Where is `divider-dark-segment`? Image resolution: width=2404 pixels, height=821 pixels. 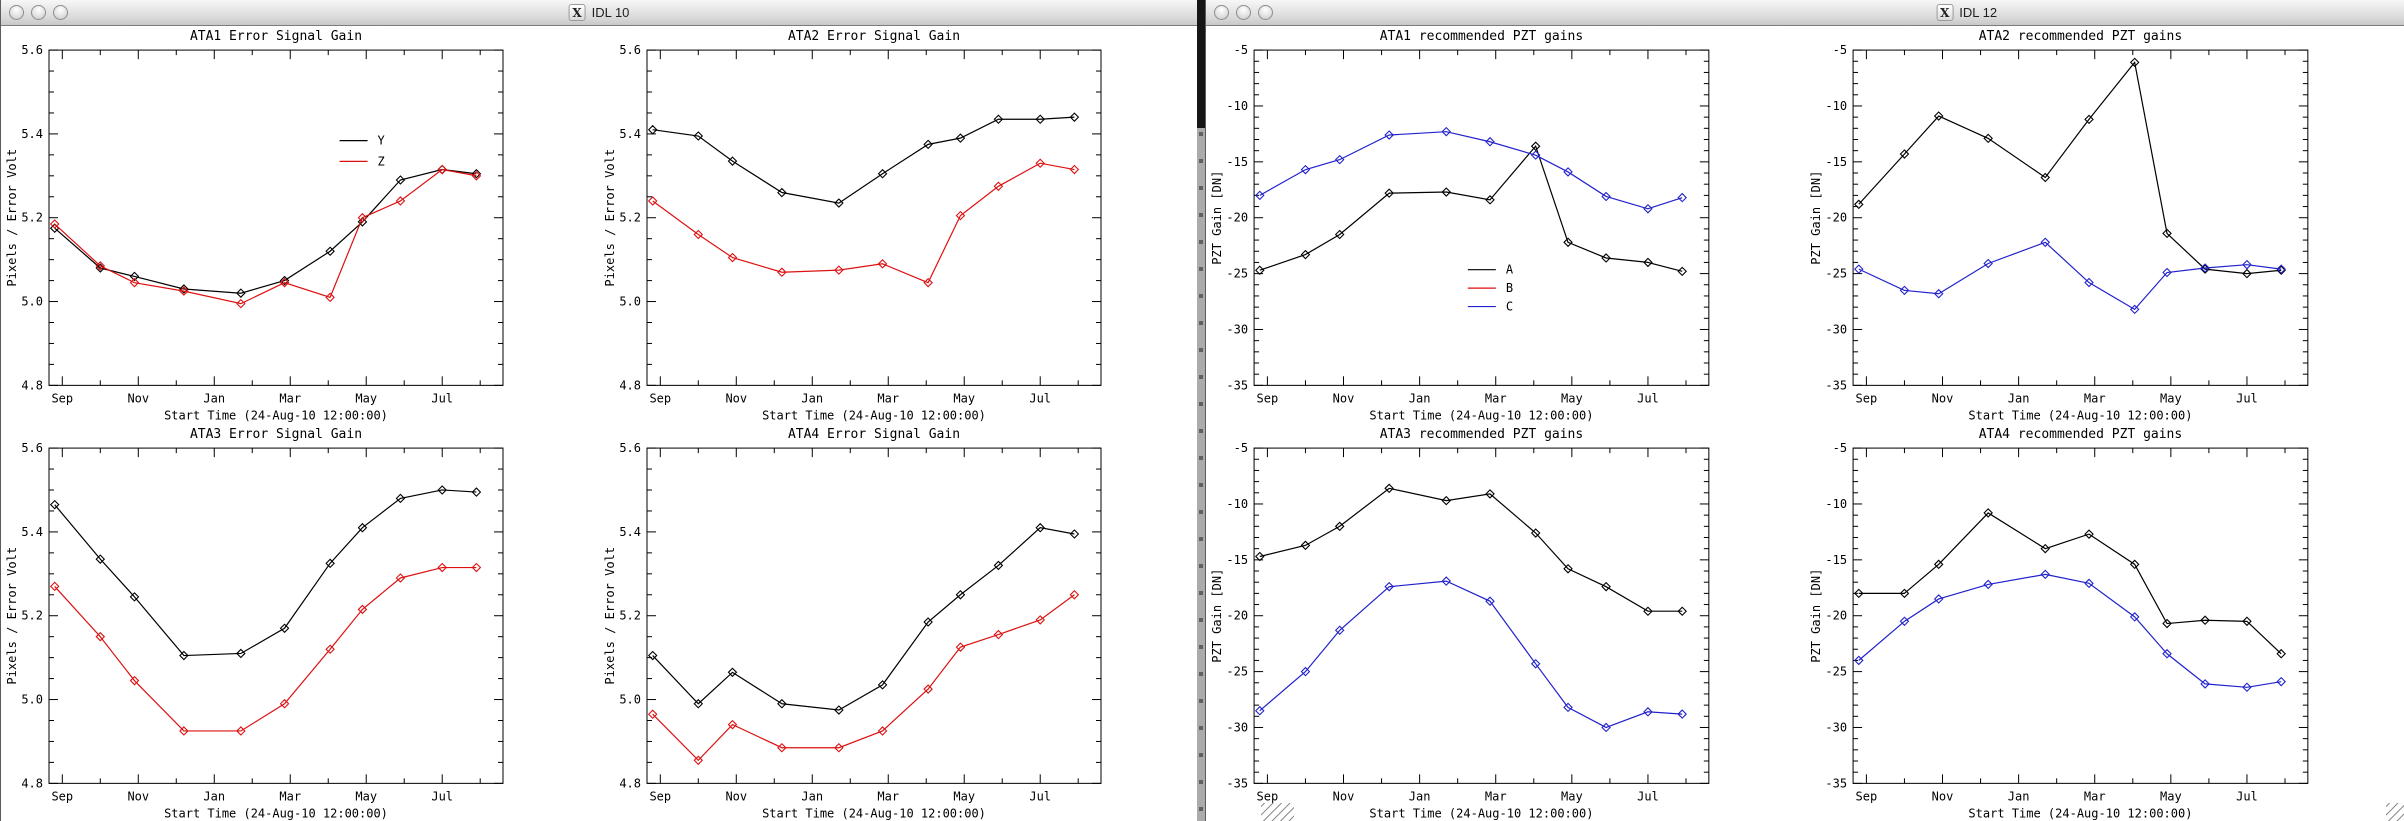 divider-dark-segment is located at coordinates (1201, 64).